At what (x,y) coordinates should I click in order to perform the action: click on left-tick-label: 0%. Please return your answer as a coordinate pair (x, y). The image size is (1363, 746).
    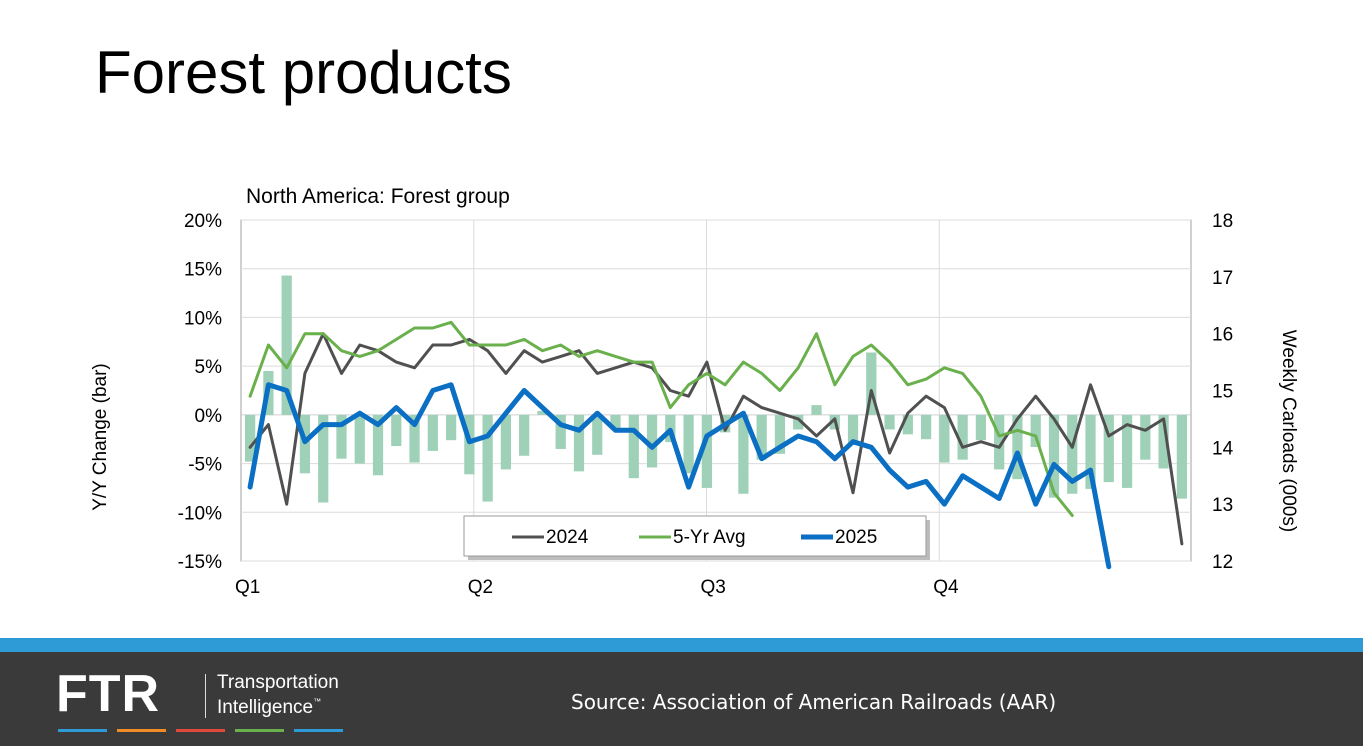
    Looking at the image, I should click on (209, 416).